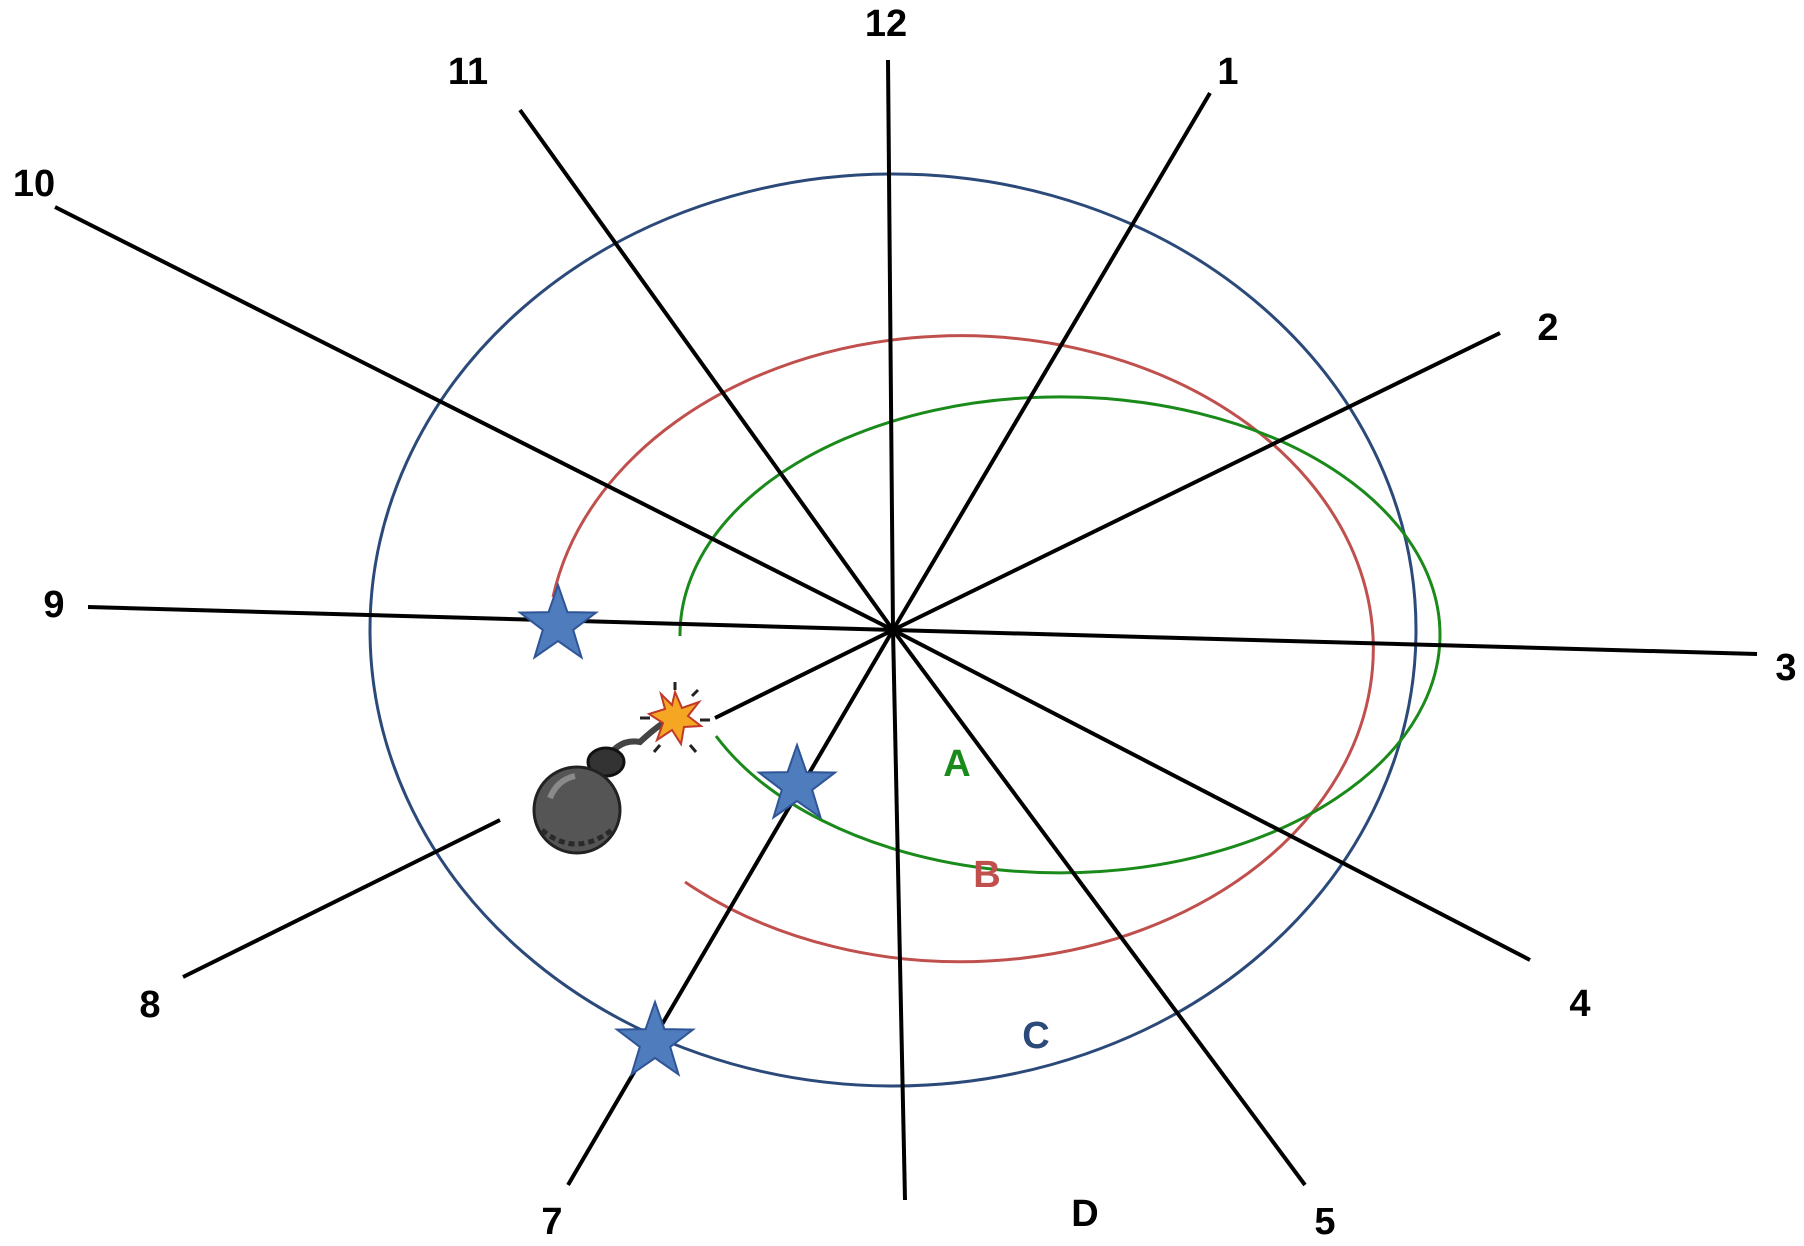  Describe the element at coordinates (804, 674) in the screenshot. I see `spoke-8a` at that location.